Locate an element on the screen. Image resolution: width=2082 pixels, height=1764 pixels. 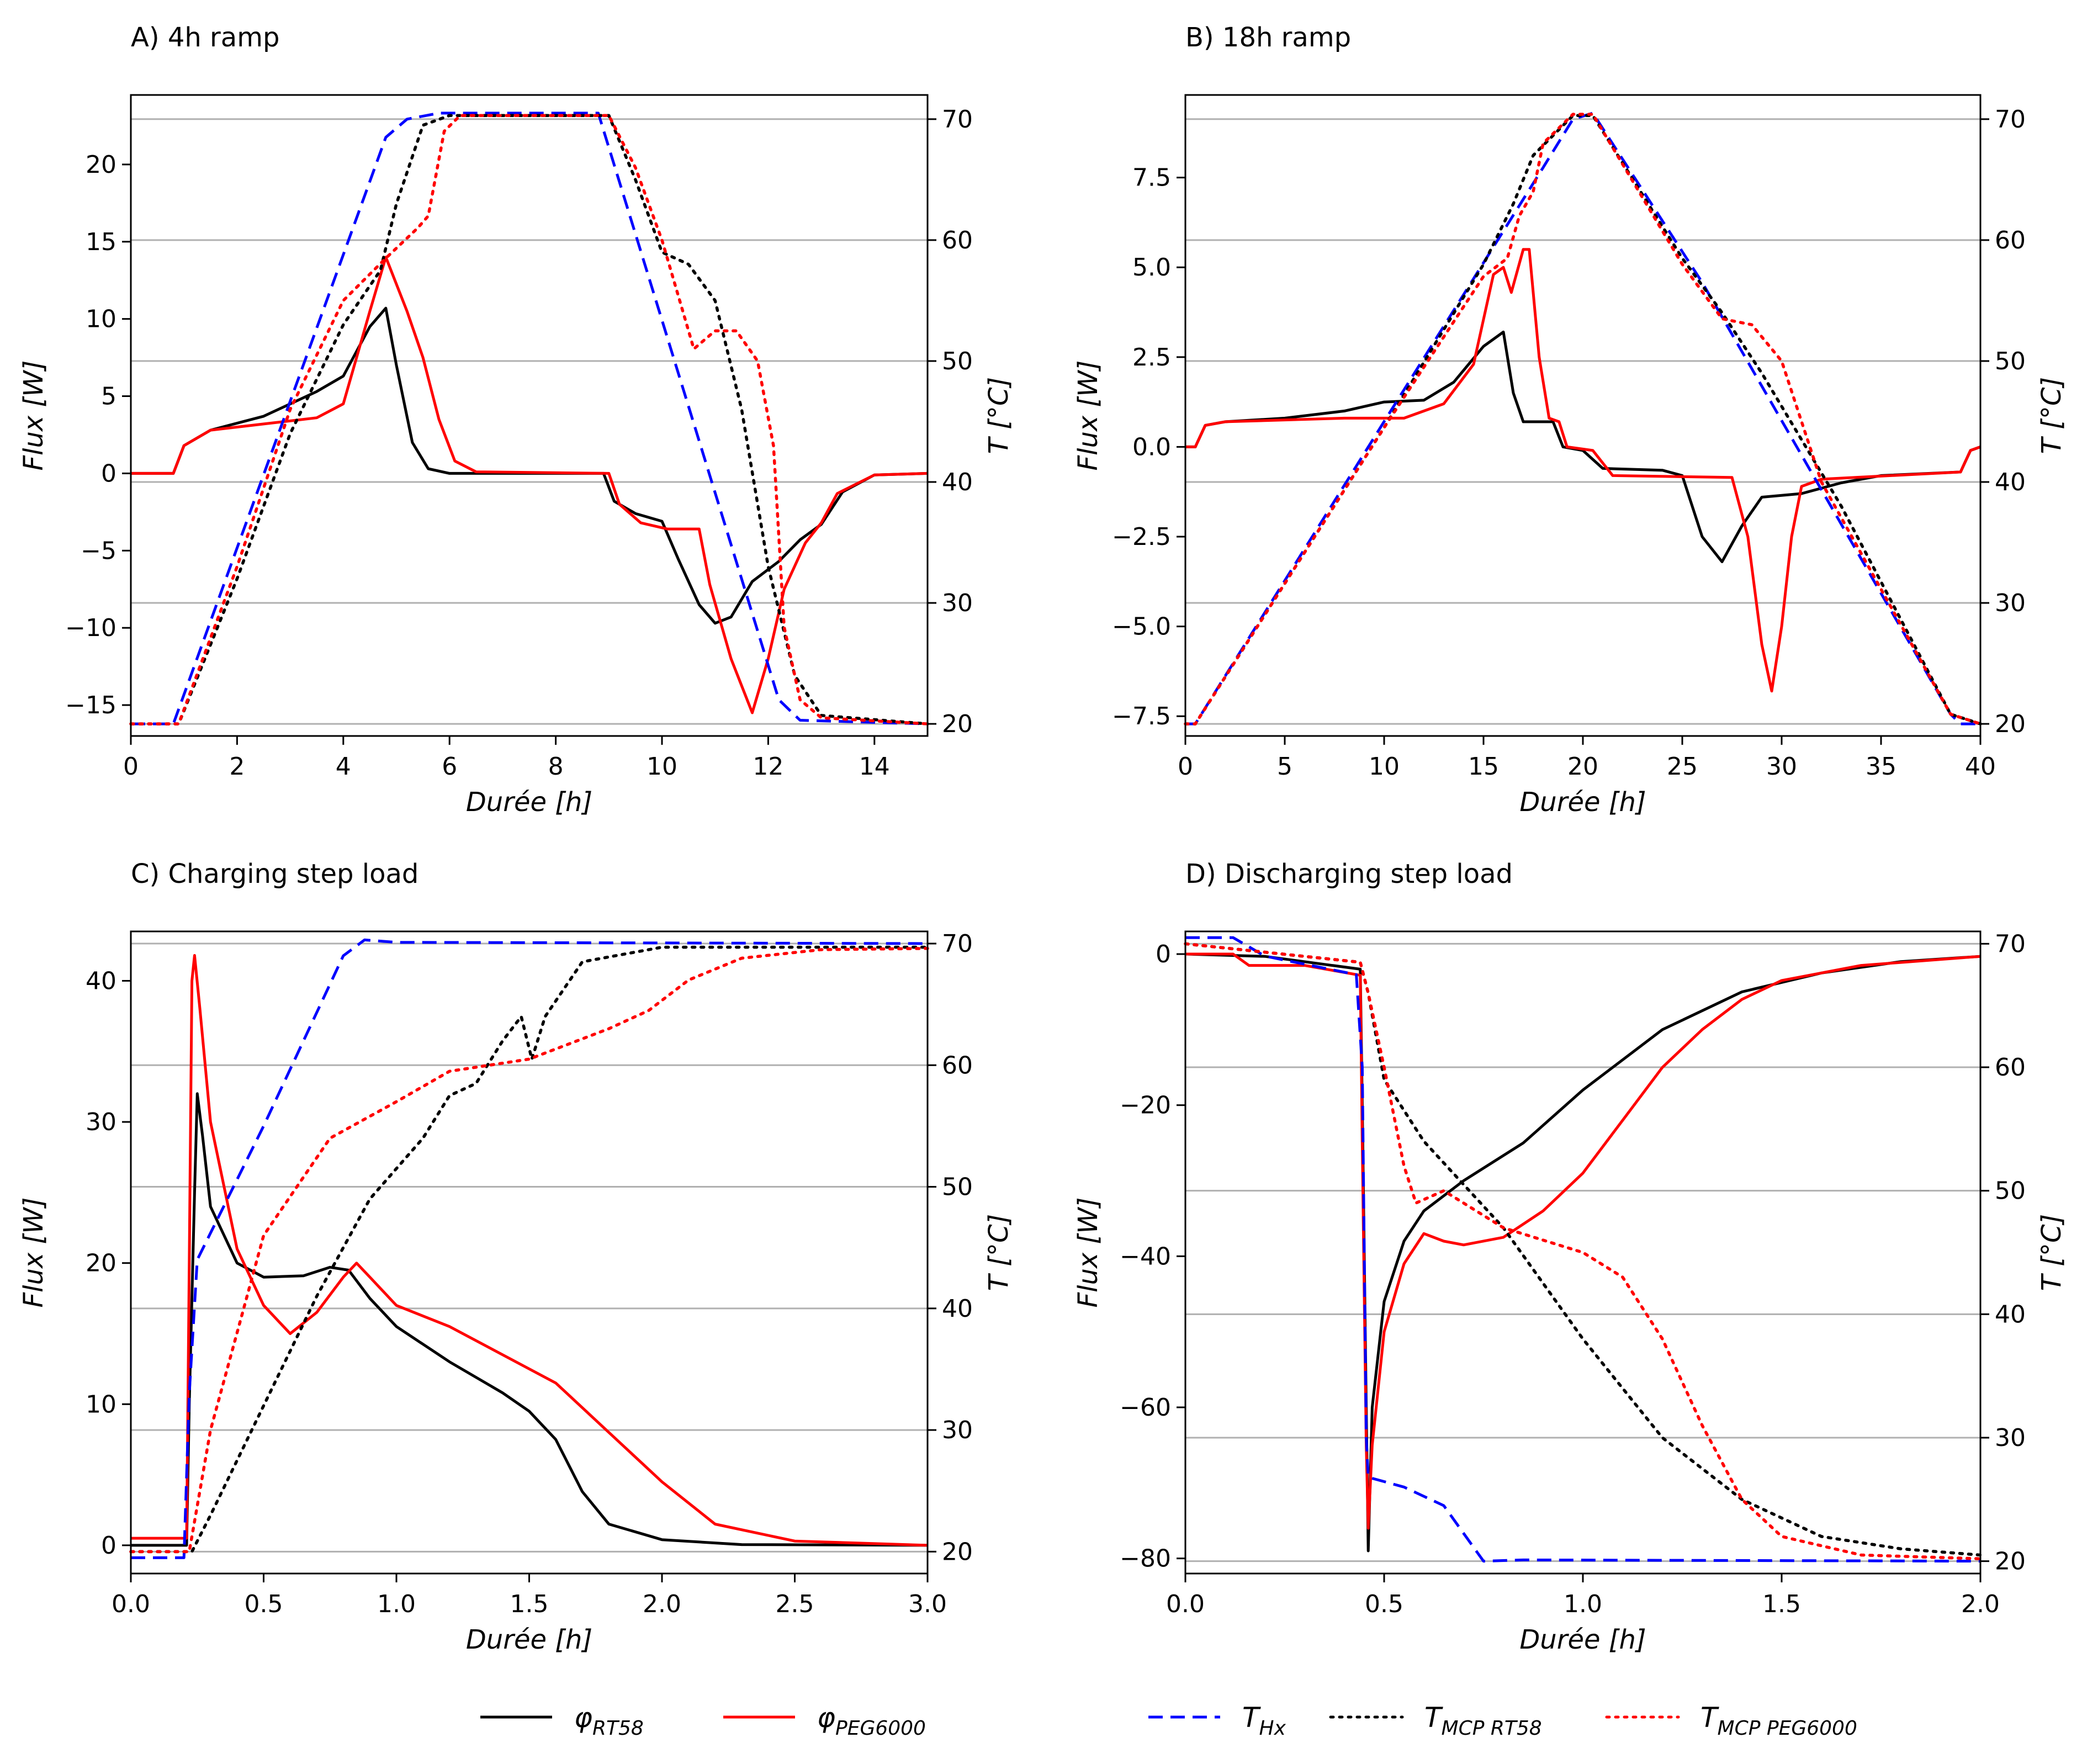
x-tick-label: 14 is located at coordinates (874, 767).